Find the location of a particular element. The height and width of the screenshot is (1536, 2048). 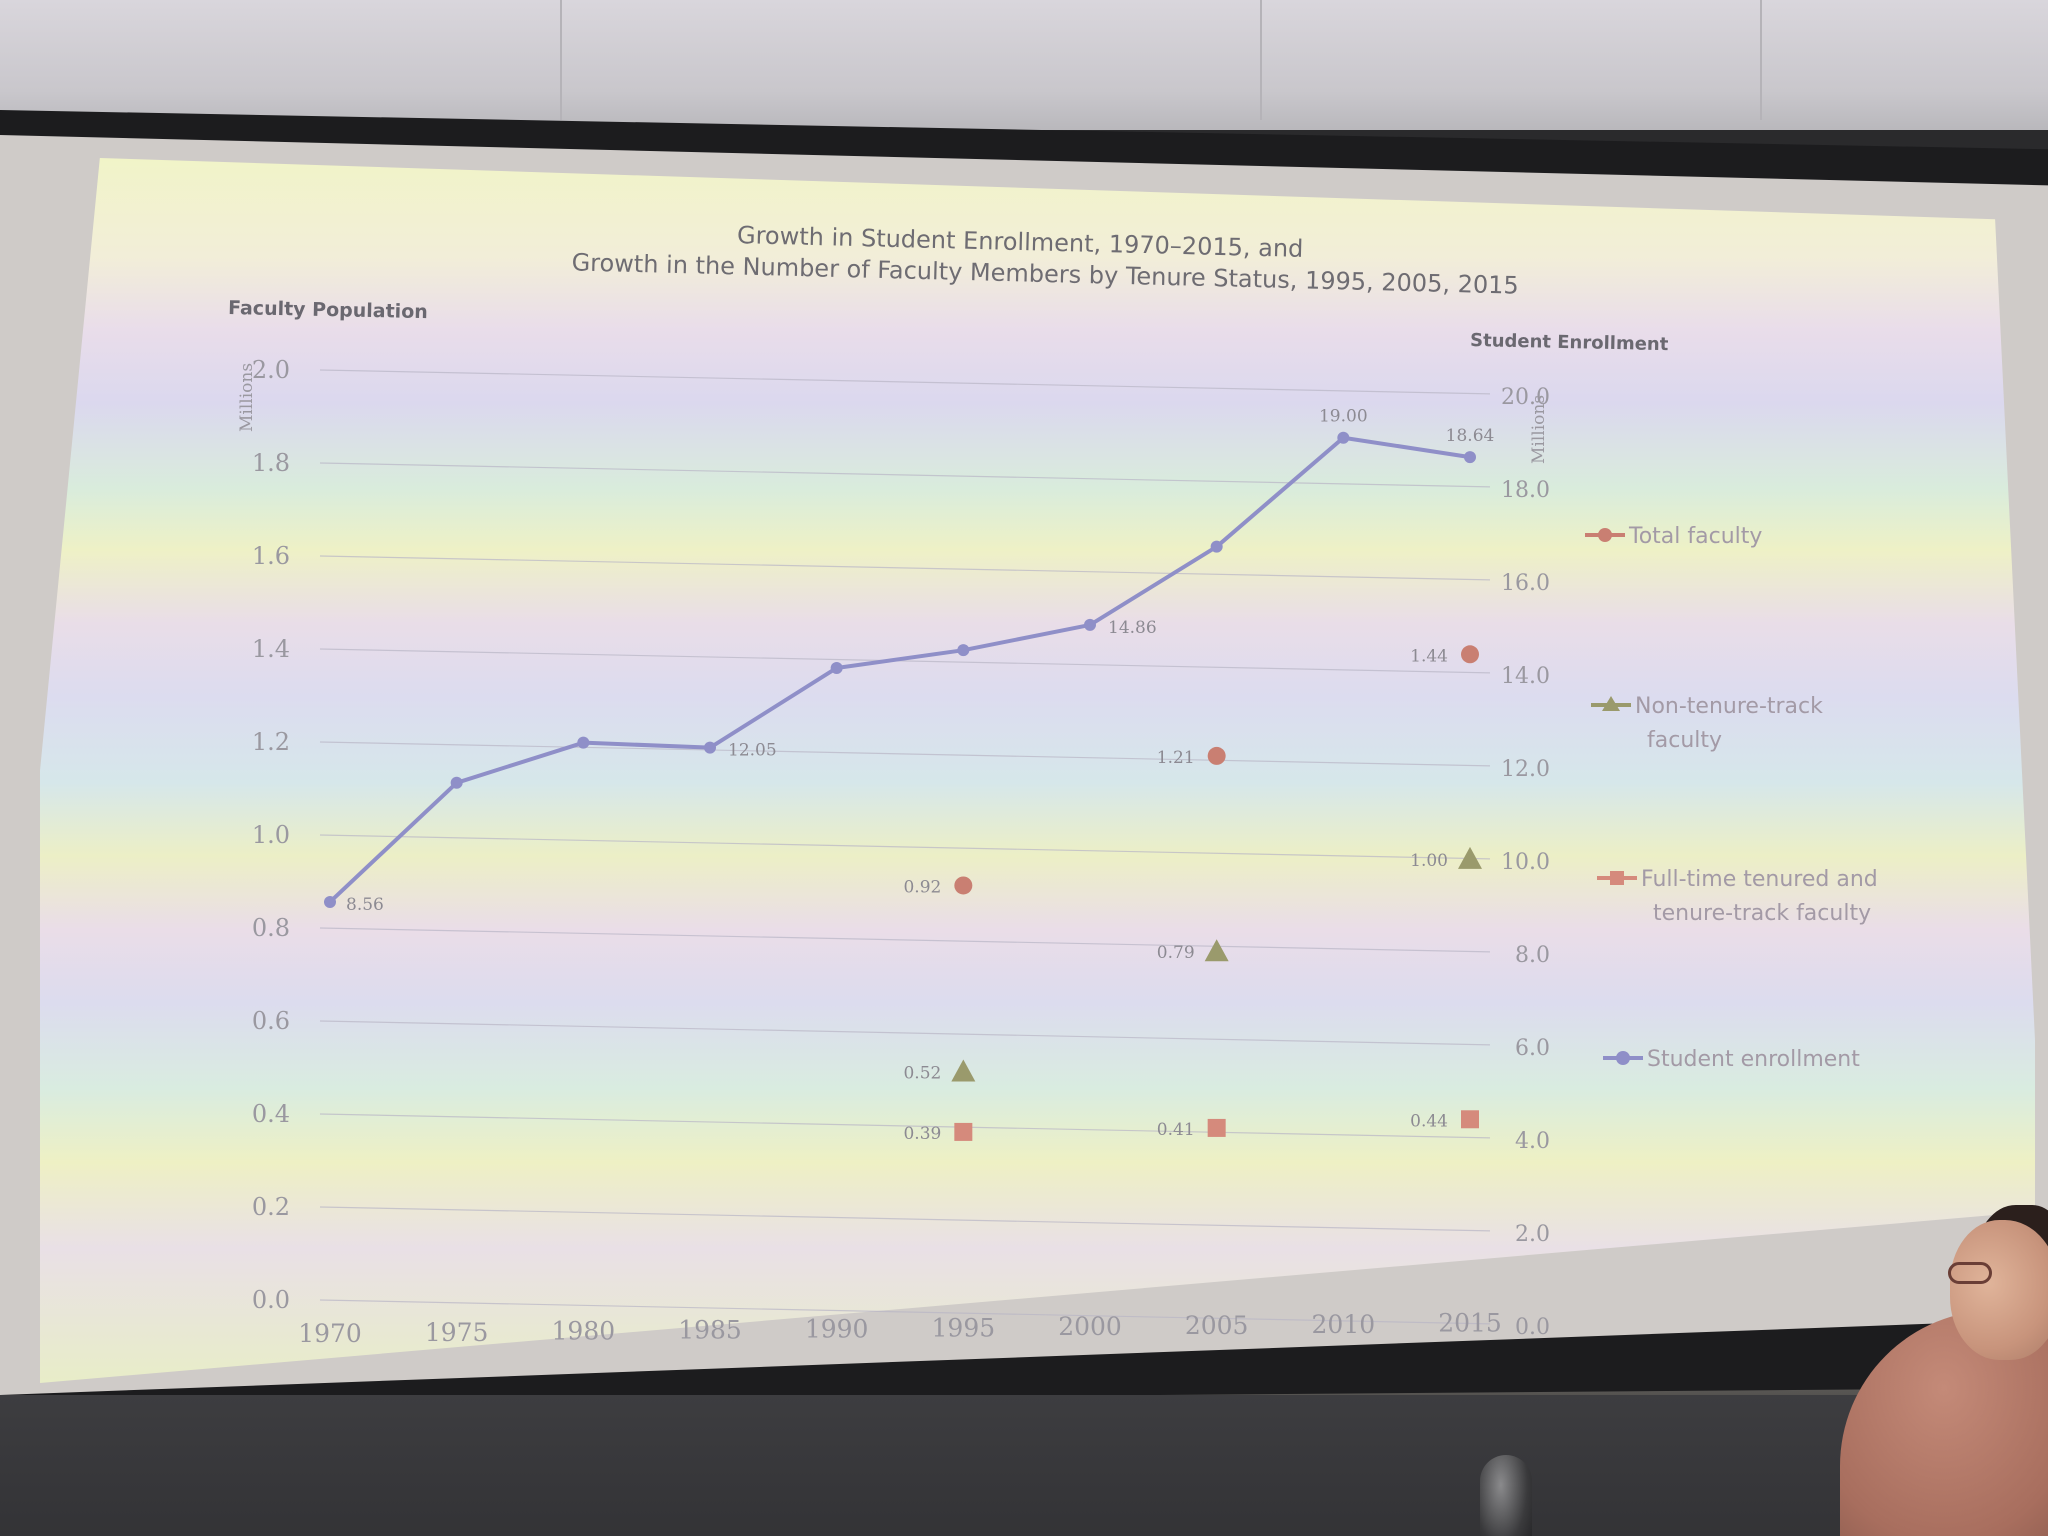

right-axis-tick-label: 2.0 is located at coordinates (1532, 1234).